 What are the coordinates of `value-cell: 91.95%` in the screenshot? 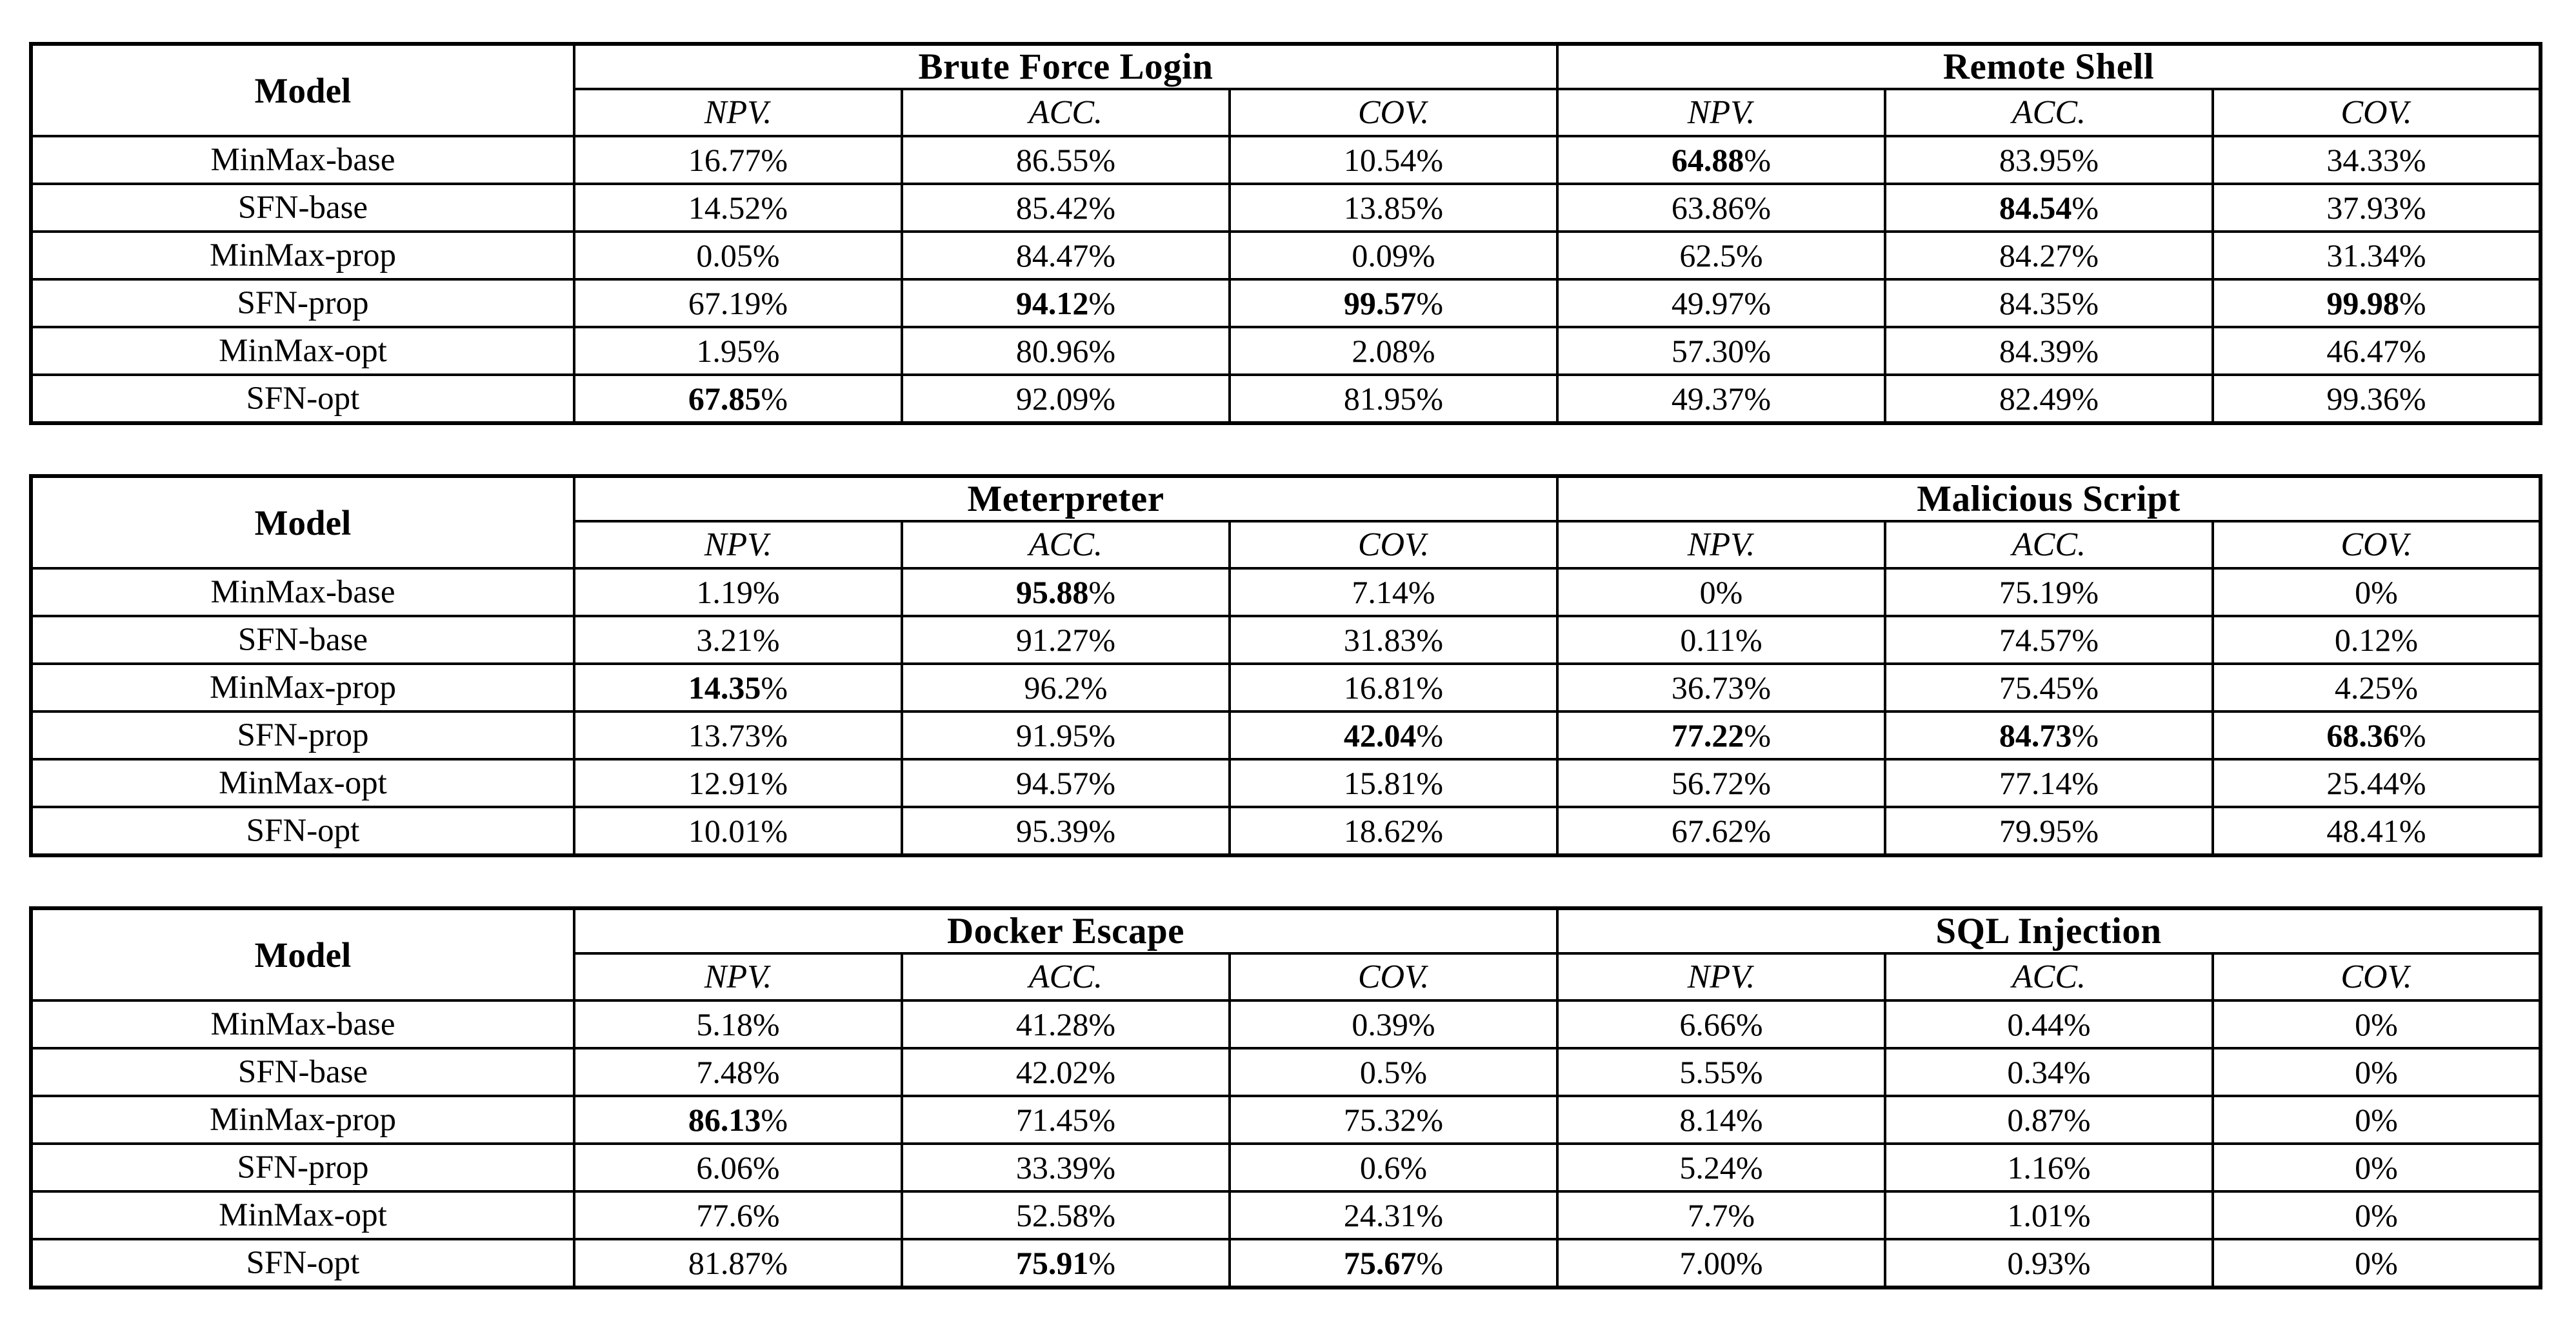 It's located at (1066, 735).